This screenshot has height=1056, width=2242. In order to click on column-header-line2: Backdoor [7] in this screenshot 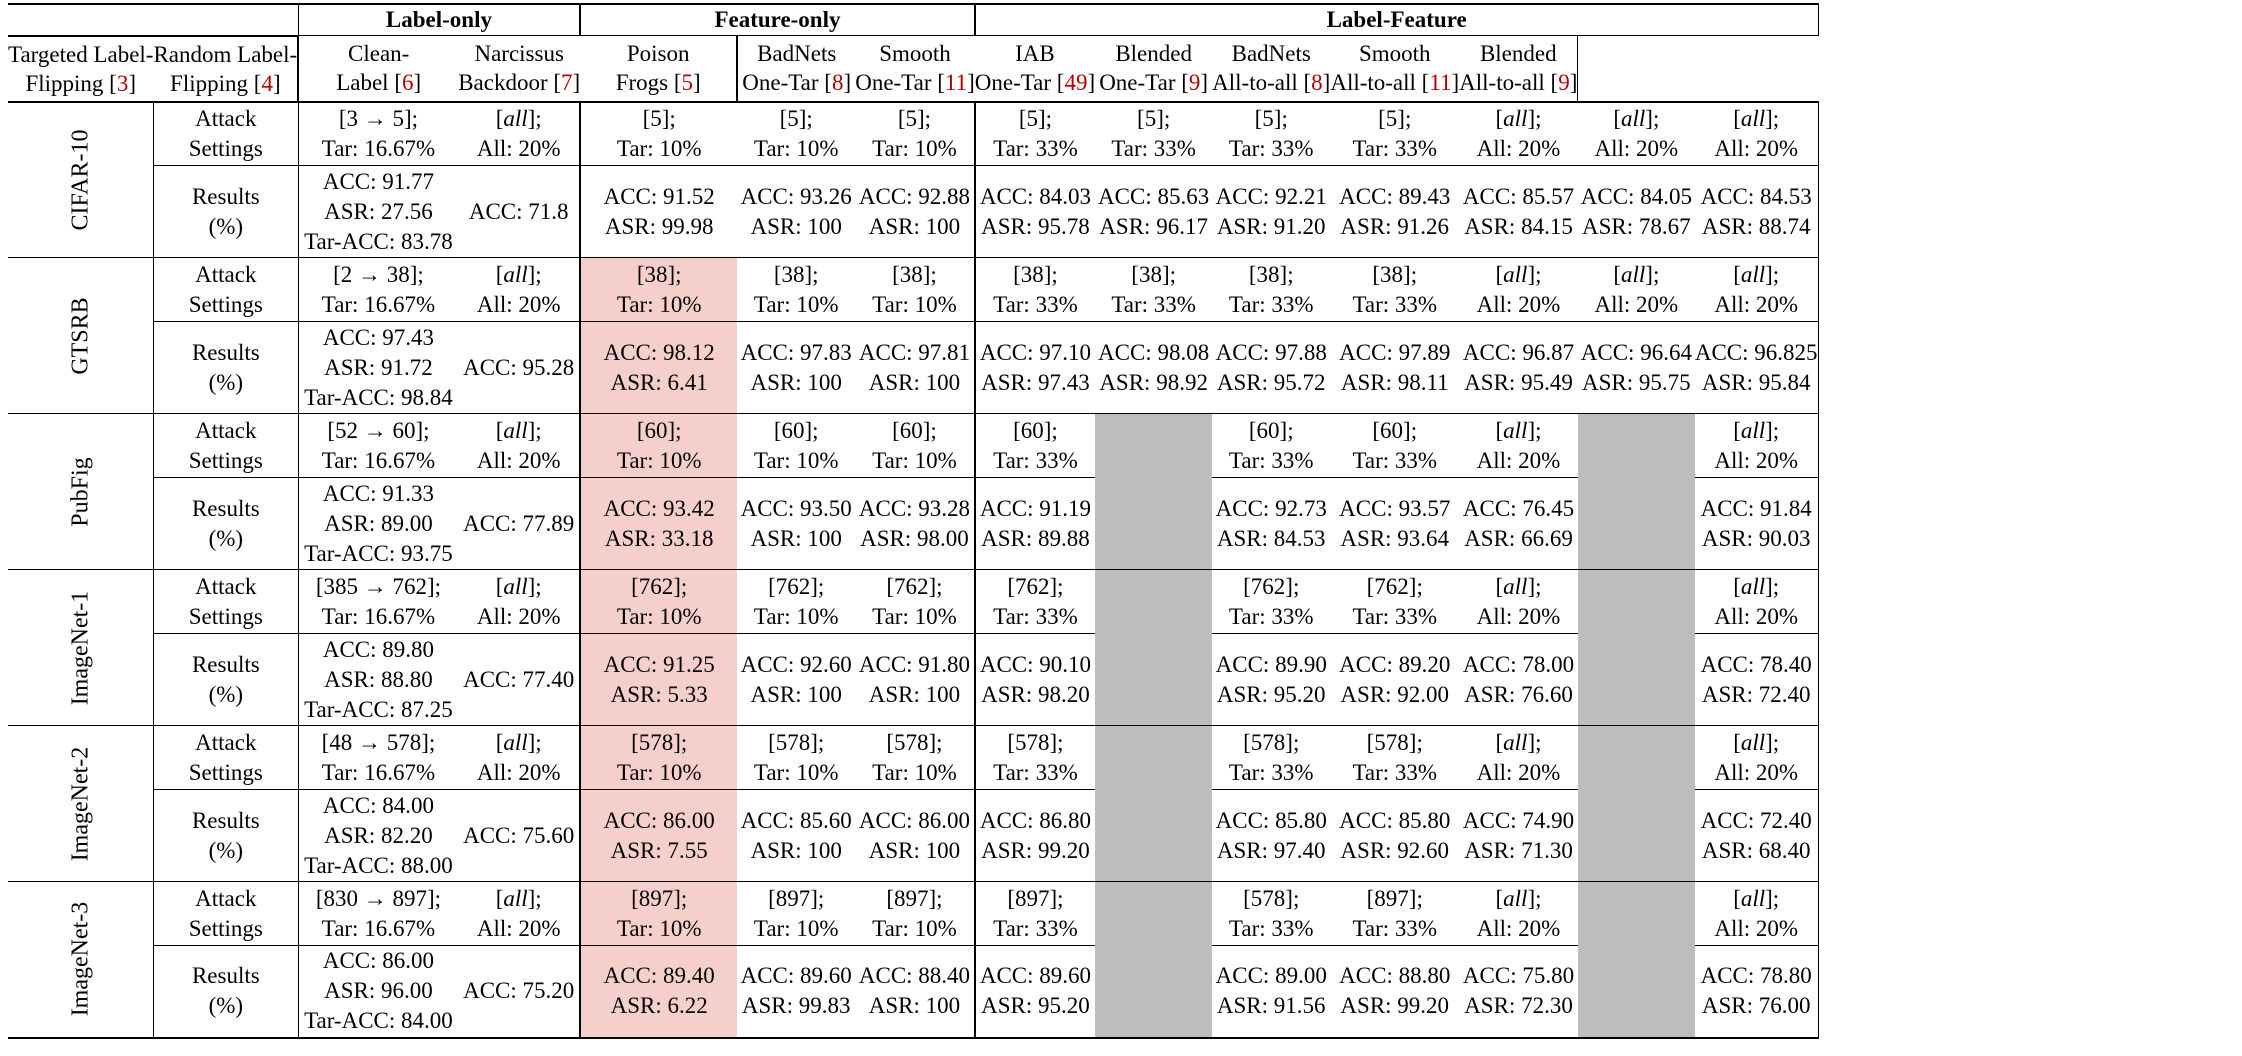, I will do `click(519, 83)`.